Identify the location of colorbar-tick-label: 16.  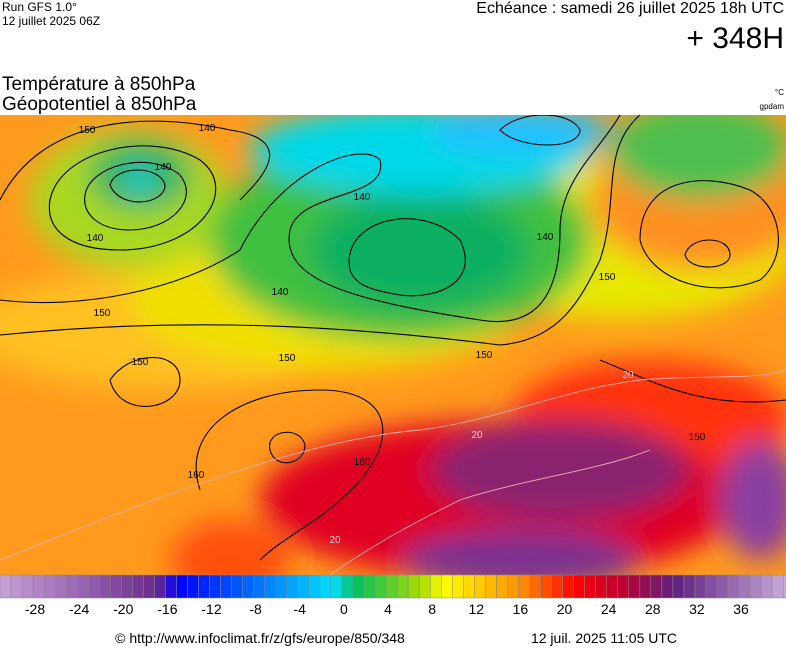
(521, 609).